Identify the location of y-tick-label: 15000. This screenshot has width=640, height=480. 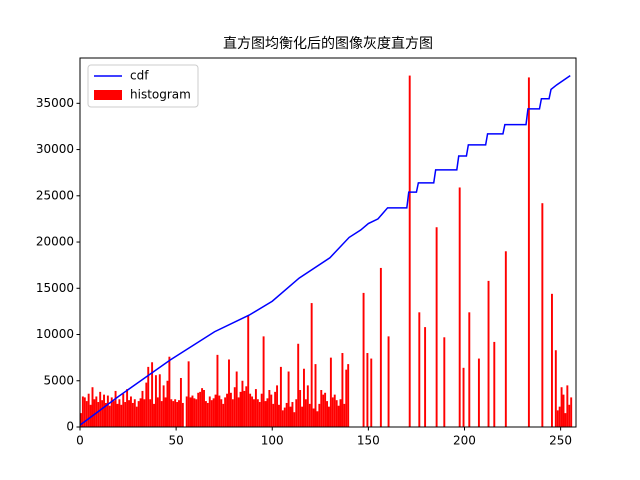
(55, 288).